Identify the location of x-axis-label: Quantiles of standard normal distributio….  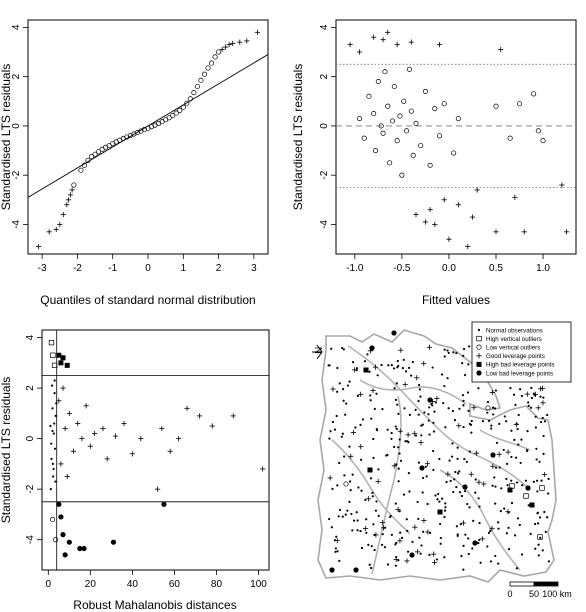
(147, 300).